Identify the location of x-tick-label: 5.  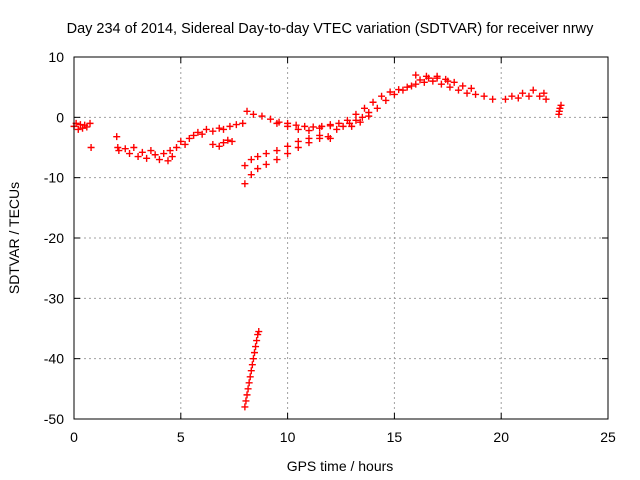
(181, 437).